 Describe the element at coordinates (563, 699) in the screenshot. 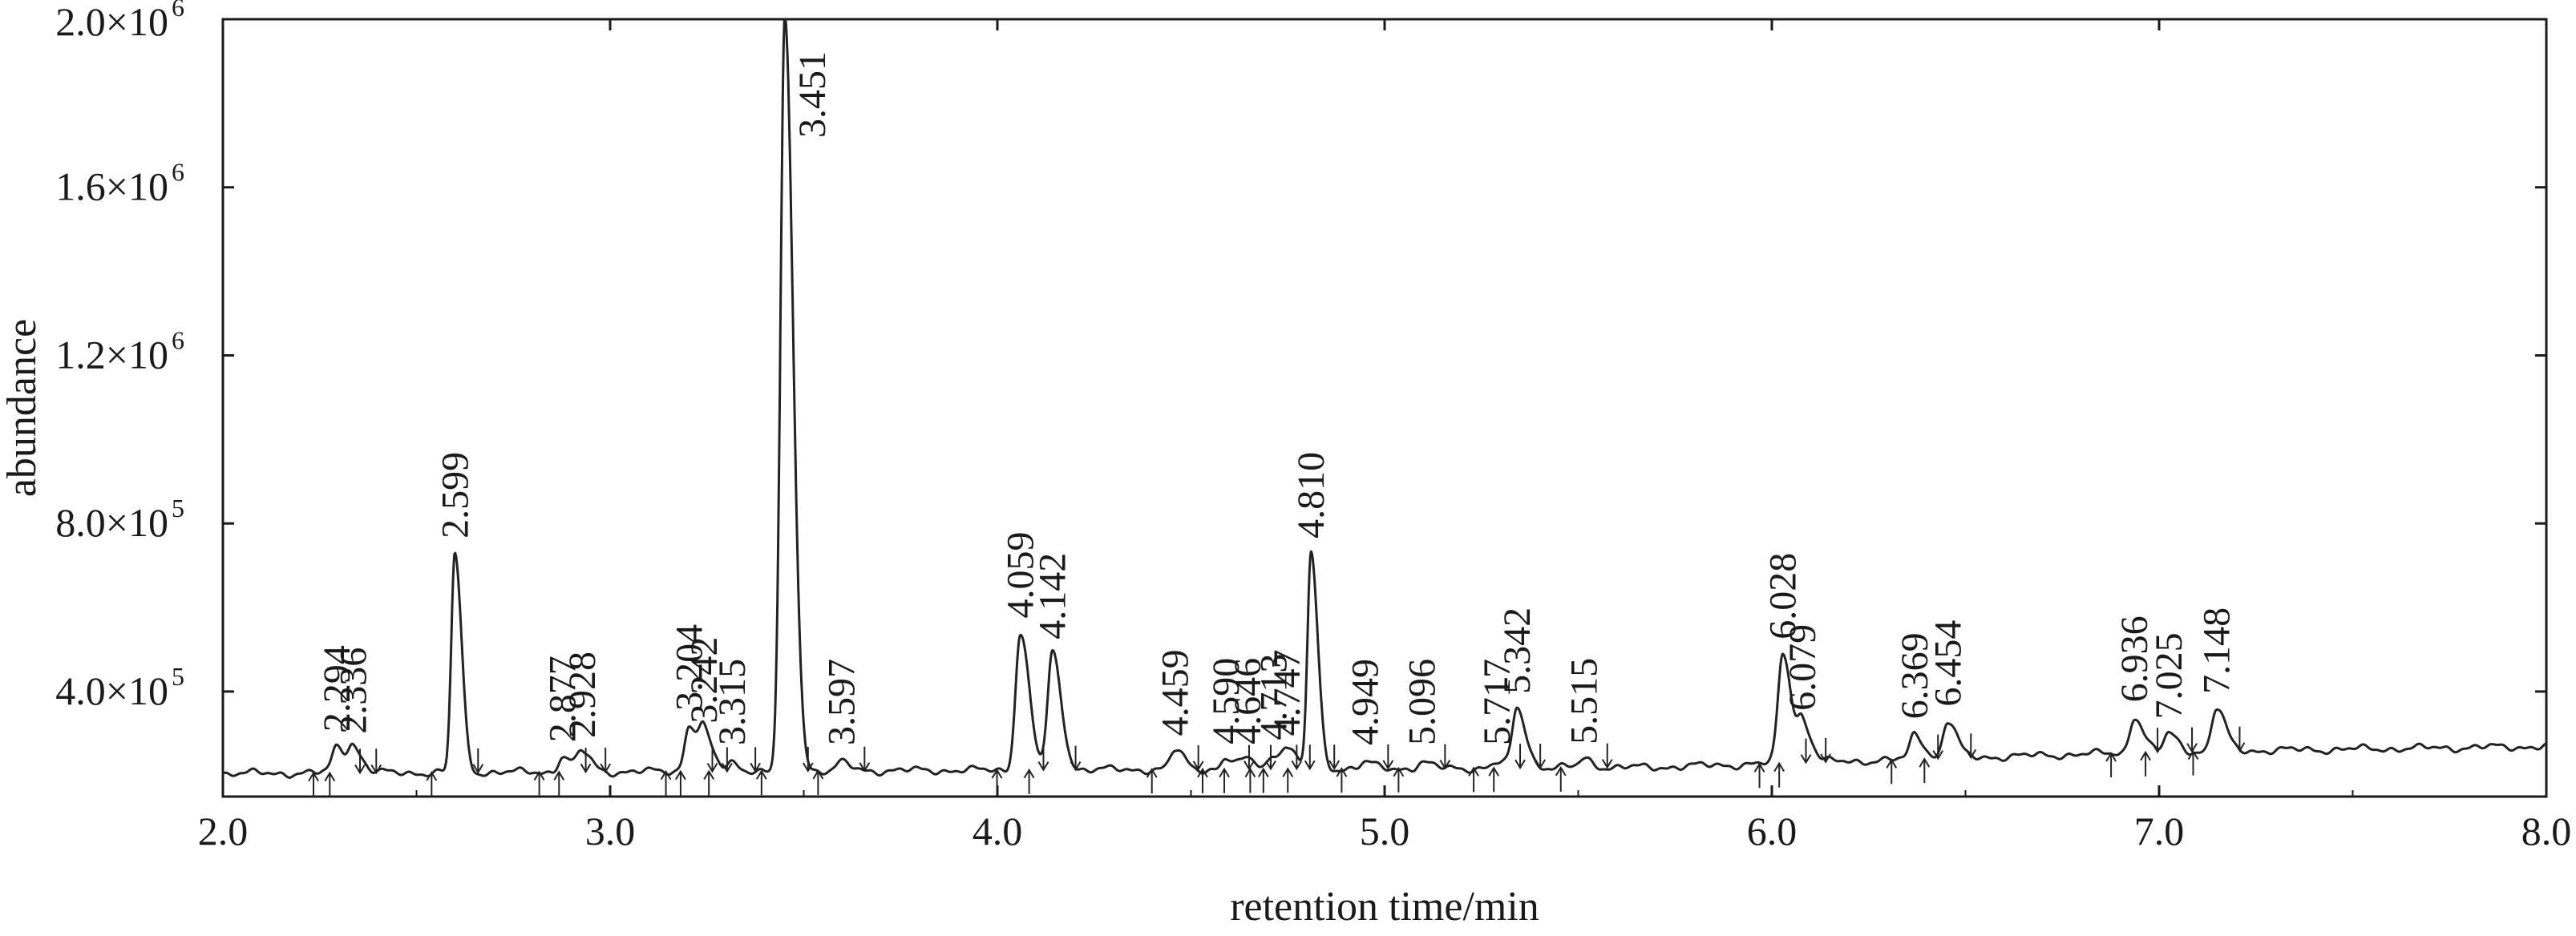

I see `peak-label: 2.877` at that location.